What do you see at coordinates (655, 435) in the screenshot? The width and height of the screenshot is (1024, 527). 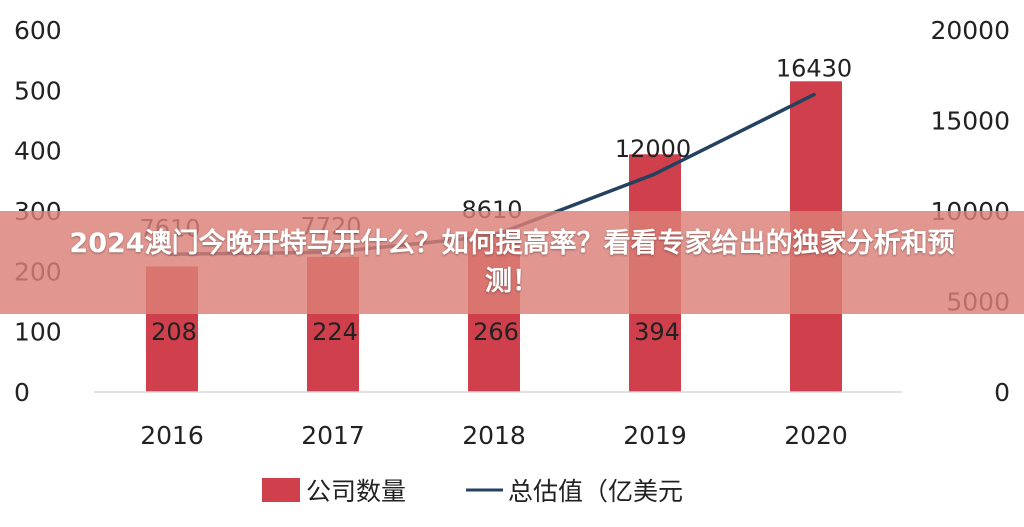 I see `x-tick-label: 2019` at bounding box center [655, 435].